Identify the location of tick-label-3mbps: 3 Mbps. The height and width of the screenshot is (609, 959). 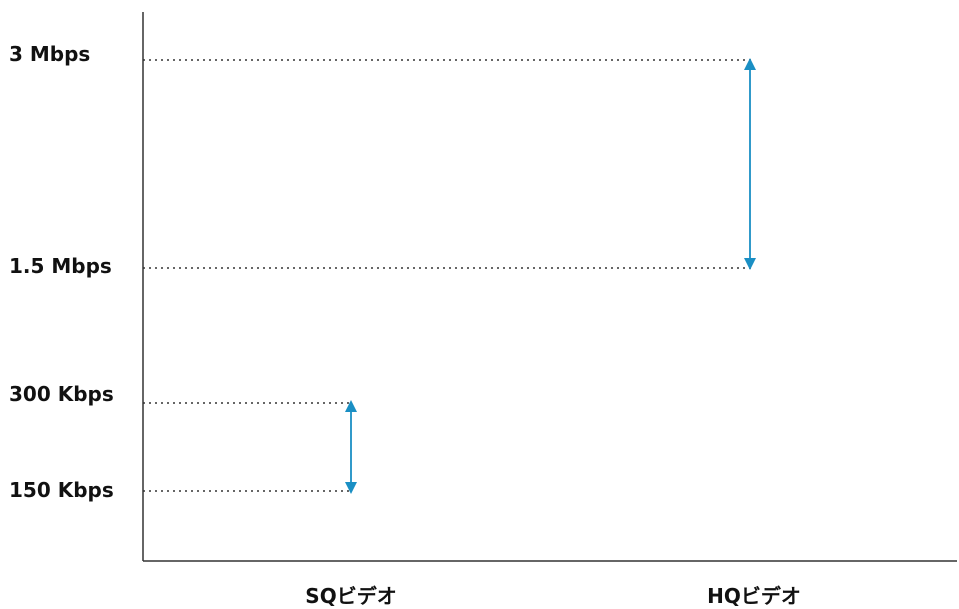
(49, 54).